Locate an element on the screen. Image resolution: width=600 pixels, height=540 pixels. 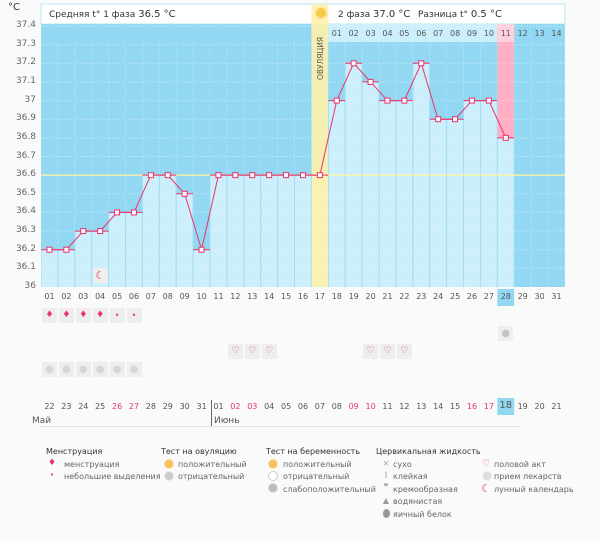
phase2-label: 2 фаза is located at coordinates (354, 15).